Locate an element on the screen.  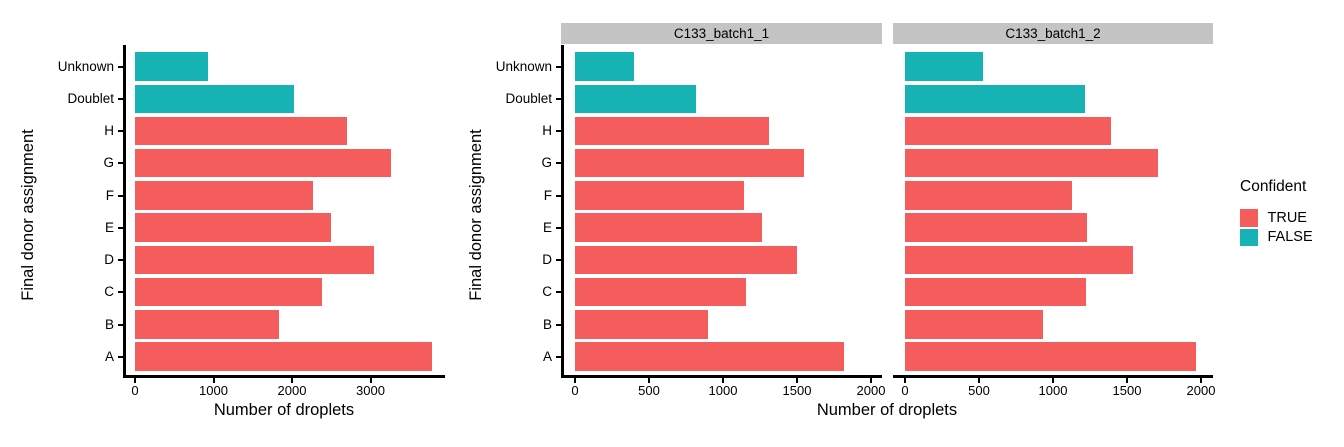
x-tick-label-panel-1: 1000 is located at coordinates (723, 390).